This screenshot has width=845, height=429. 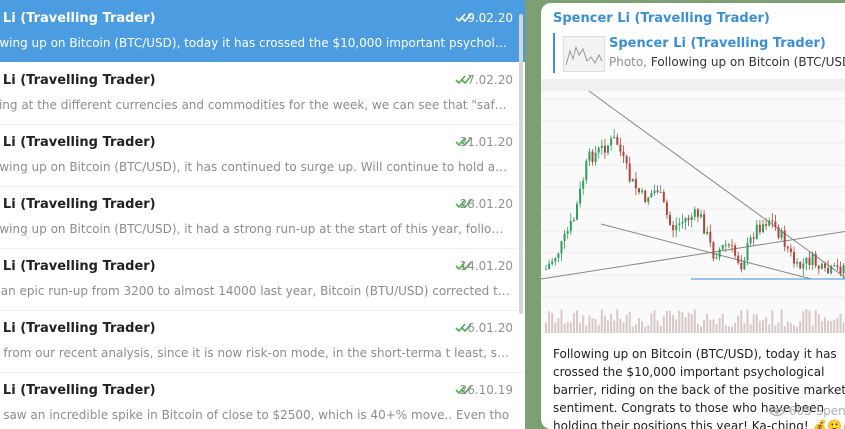 I want to click on chat-row-date: 6.01.20, so click(x=490, y=328).